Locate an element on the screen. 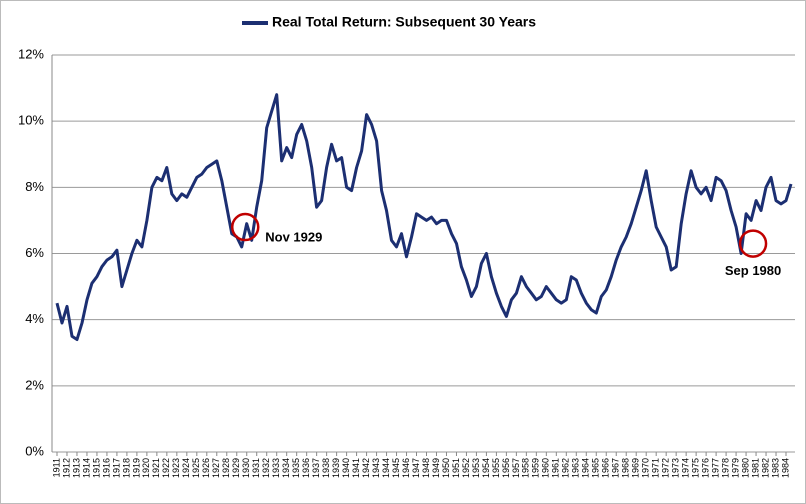 This screenshot has width=806, height=504. x-tick-label: 1970 is located at coordinates (646, 468).